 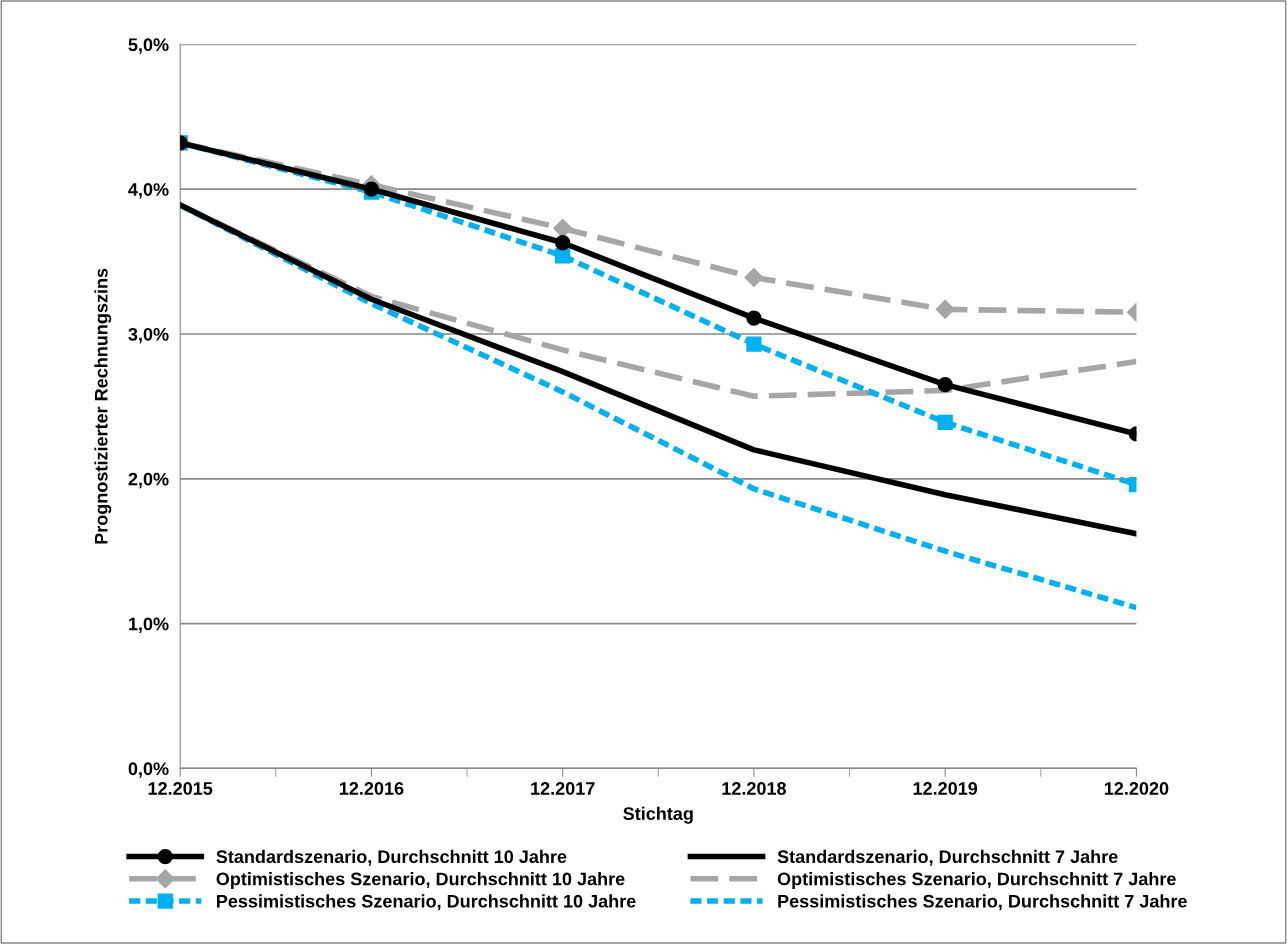 What do you see at coordinates (1136, 788) in the screenshot?
I see `x-tick-label: 12.2020` at bounding box center [1136, 788].